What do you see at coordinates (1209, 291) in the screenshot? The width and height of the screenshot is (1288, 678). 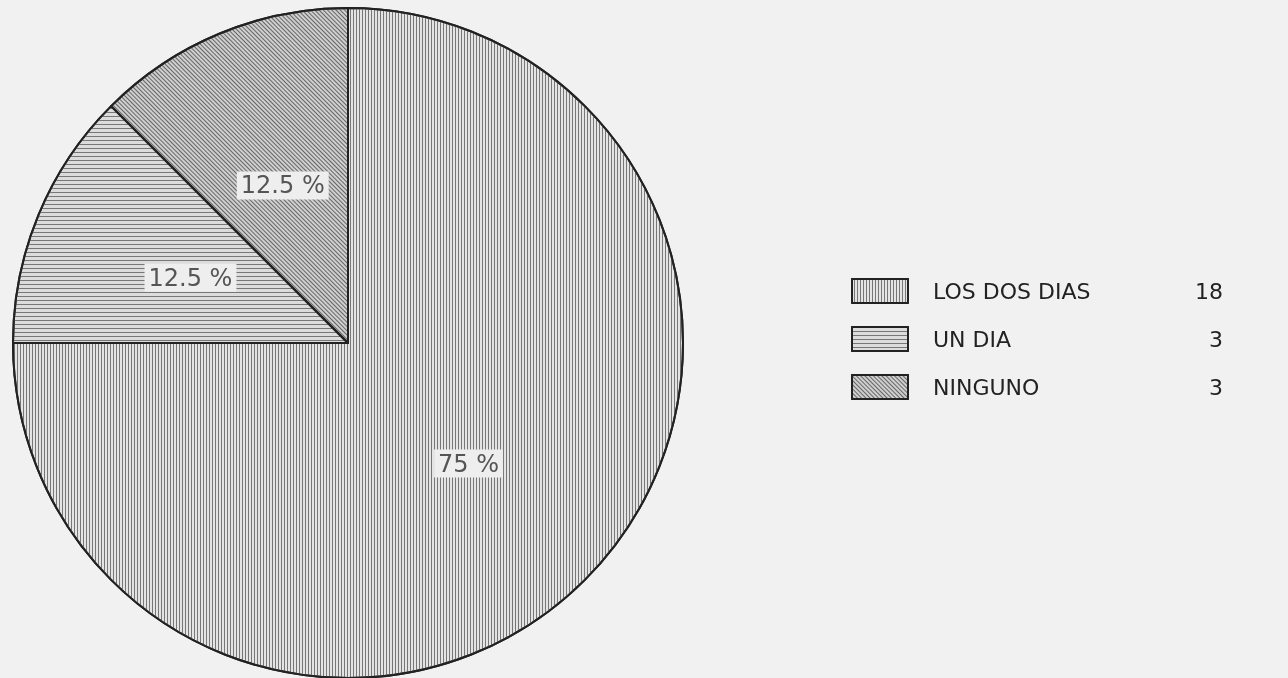 I see `text: 18` at bounding box center [1209, 291].